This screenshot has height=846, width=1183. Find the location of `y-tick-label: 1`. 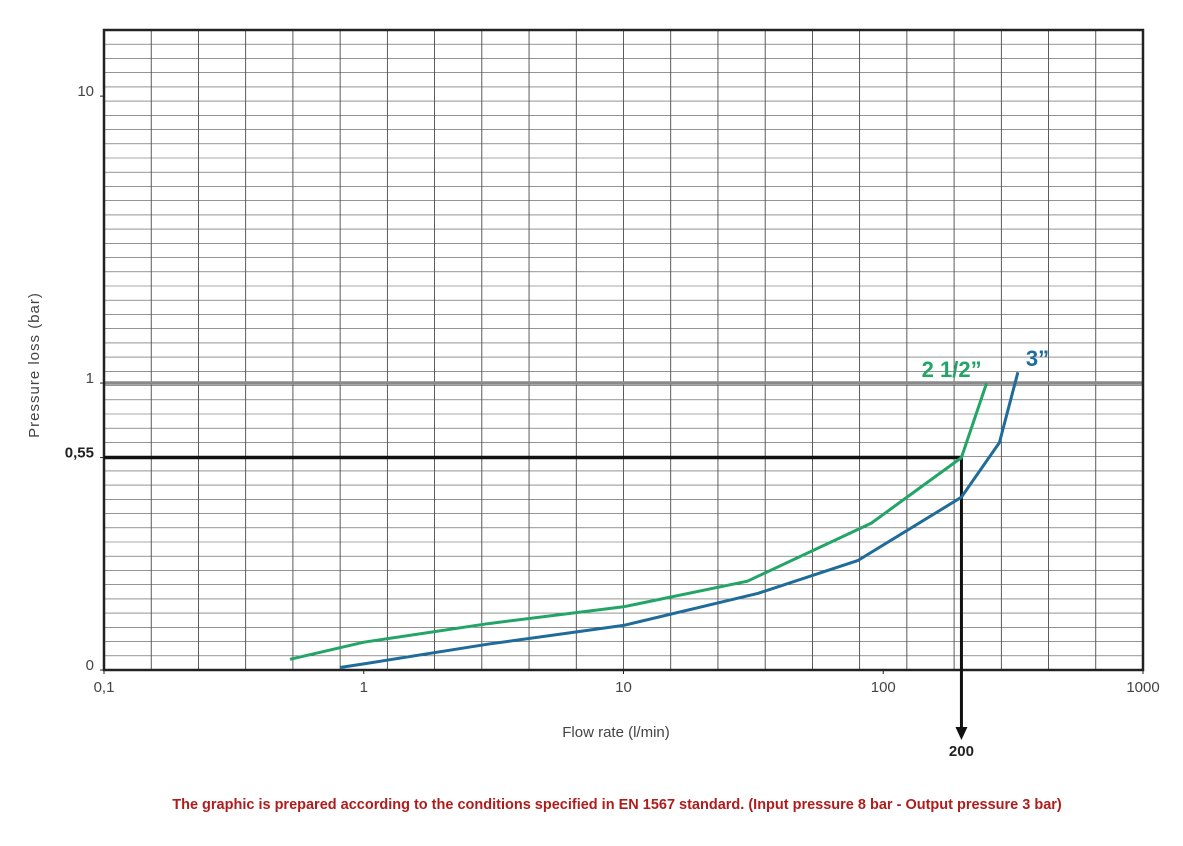

y-tick-label: 1 is located at coordinates (90, 378).